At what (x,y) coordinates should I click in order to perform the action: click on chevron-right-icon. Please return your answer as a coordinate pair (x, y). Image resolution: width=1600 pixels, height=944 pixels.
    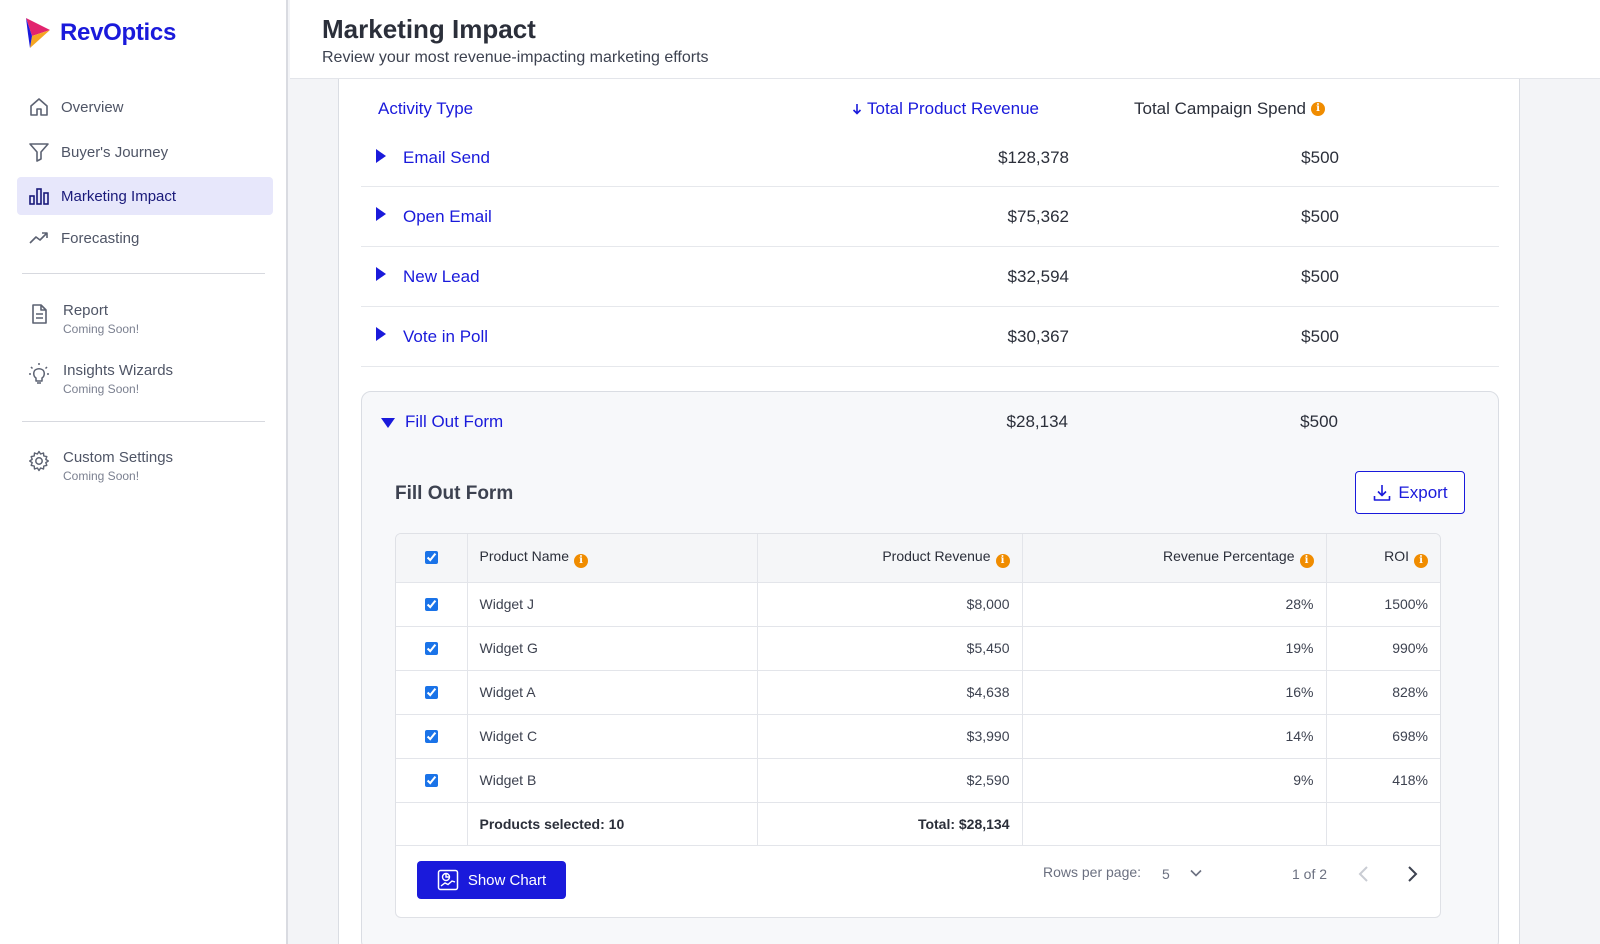
    Looking at the image, I should click on (1412, 874).